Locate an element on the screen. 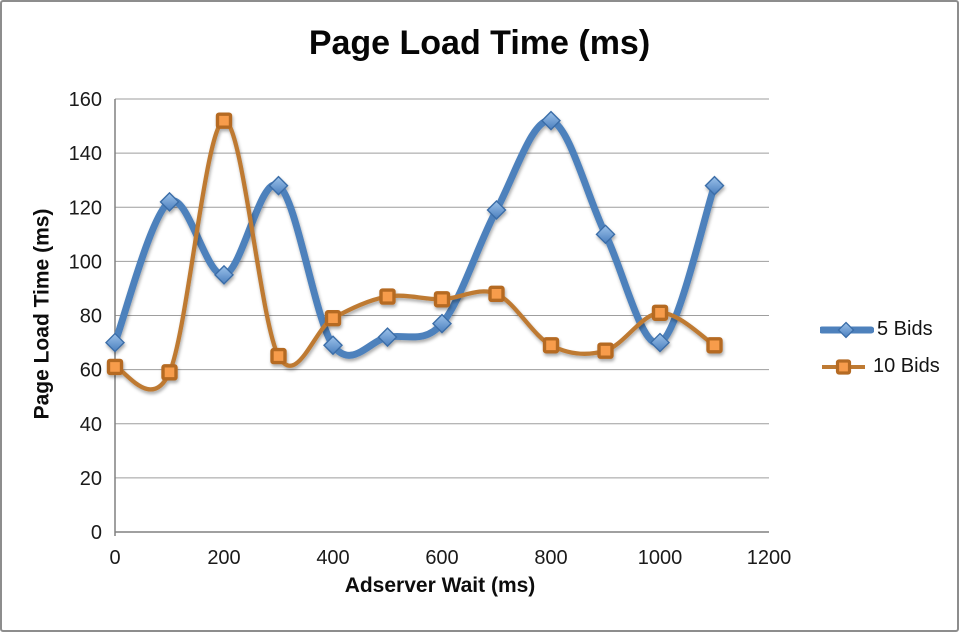  y-tick-label: 0 is located at coordinates (96, 533).